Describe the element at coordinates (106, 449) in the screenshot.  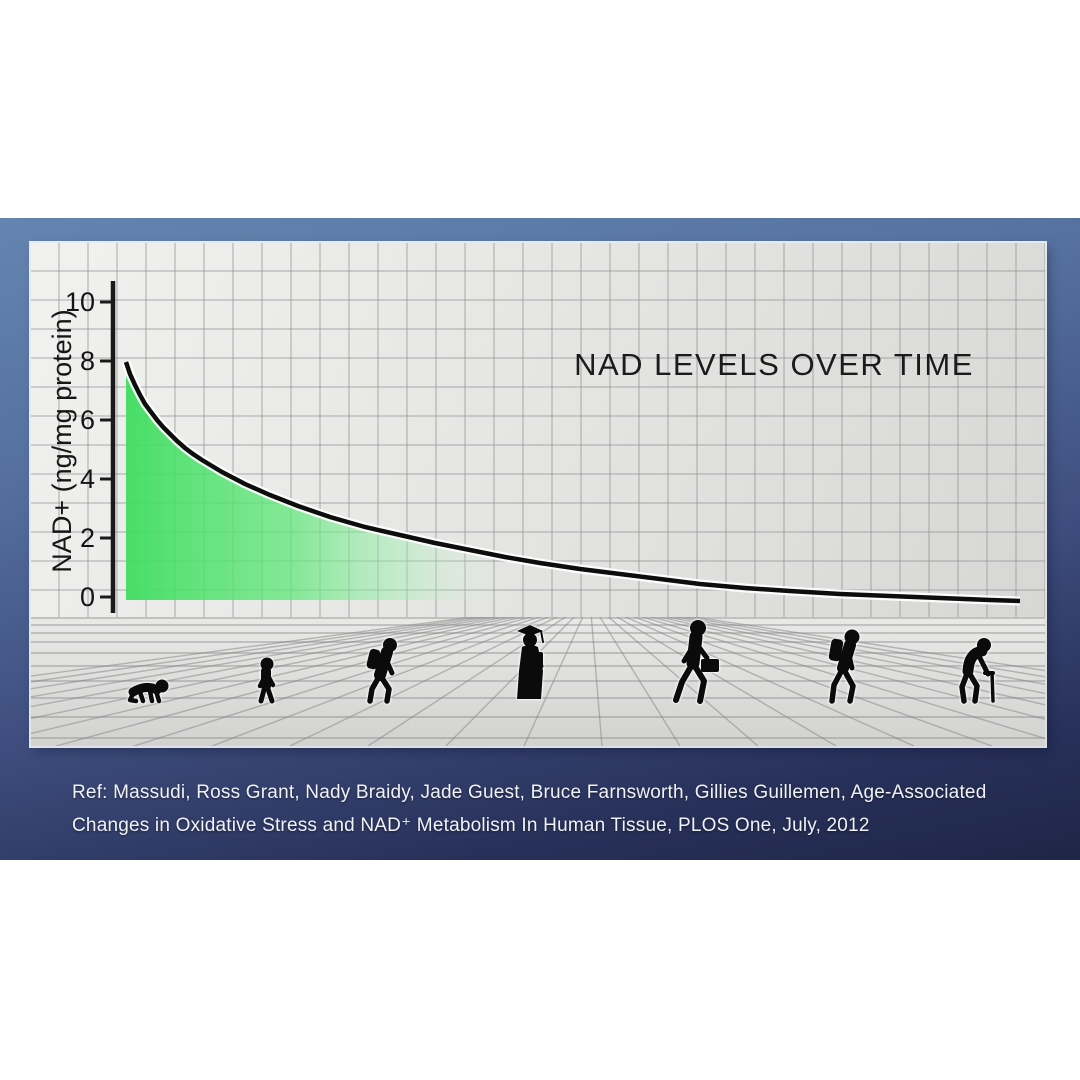
I see `y-axis-ticks` at that location.